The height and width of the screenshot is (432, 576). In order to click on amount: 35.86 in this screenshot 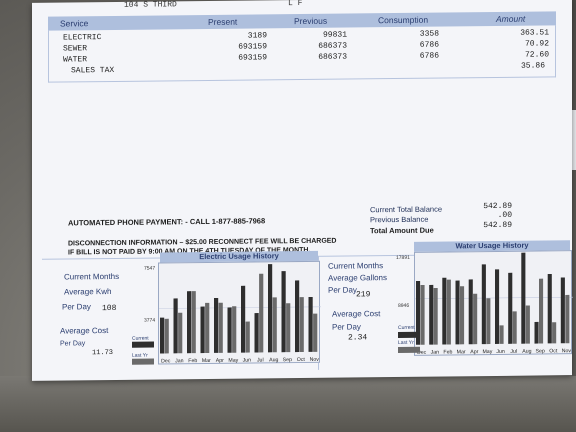, I will do `click(532, 66)`.